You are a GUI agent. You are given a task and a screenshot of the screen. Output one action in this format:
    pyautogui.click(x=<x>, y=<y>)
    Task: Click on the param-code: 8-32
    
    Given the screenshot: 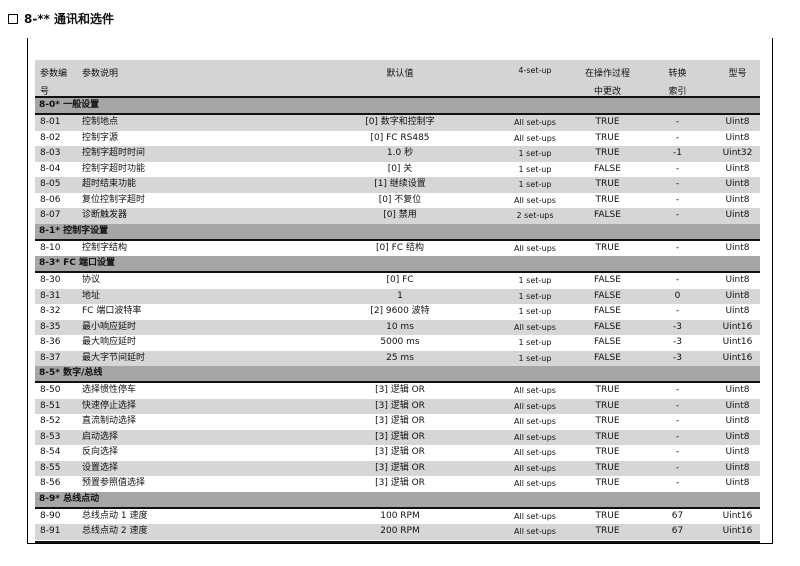 What is the action you would take?
    pyautogui.click(x=50, y=311)
    